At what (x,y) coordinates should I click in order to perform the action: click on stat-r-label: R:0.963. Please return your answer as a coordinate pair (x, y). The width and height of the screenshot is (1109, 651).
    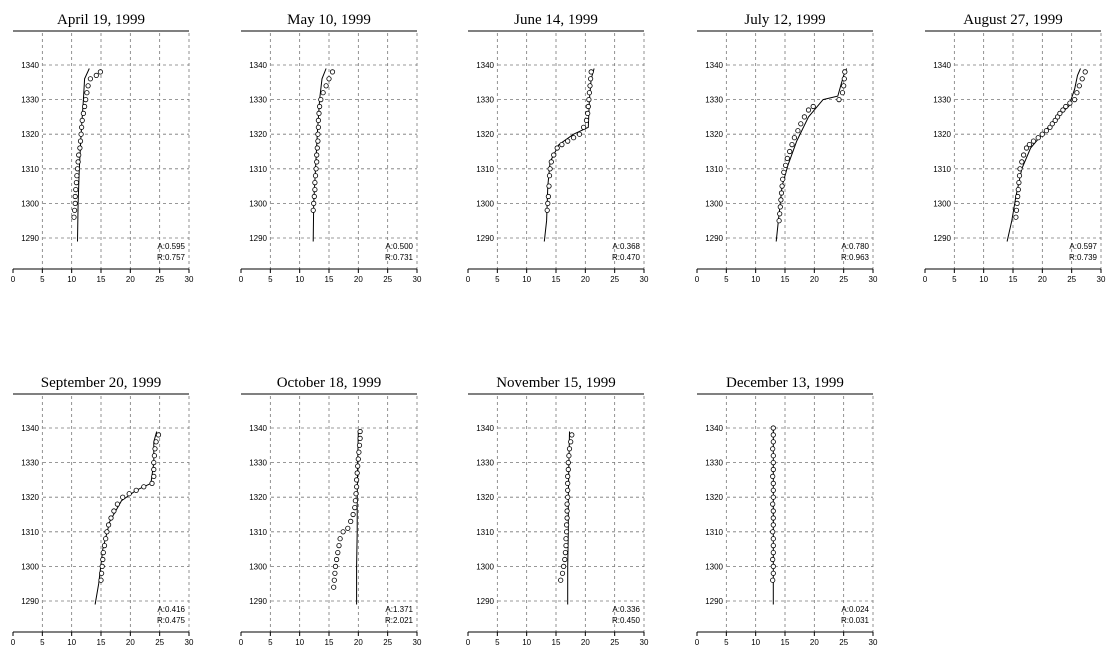
    Looking at the image, I should click on (855, 257).